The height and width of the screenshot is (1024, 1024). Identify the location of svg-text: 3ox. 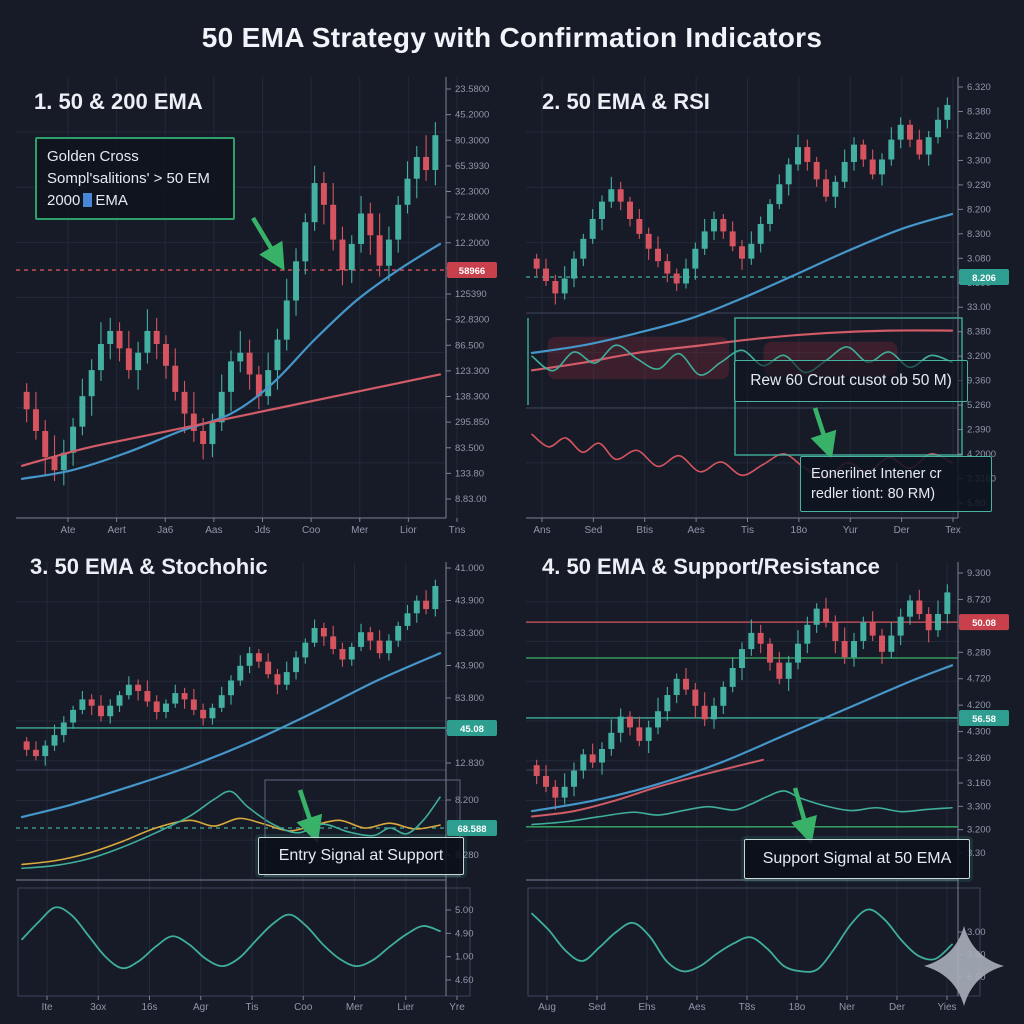
(98, 1007).